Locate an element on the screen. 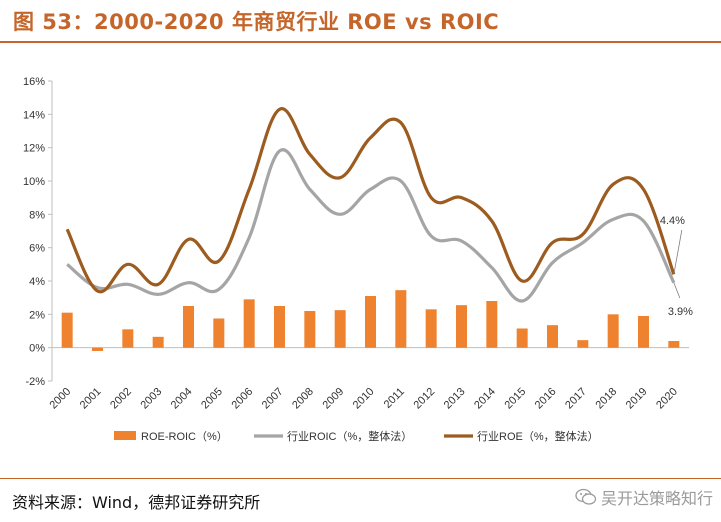  wechat-icon is located at coordinates (586, 496).